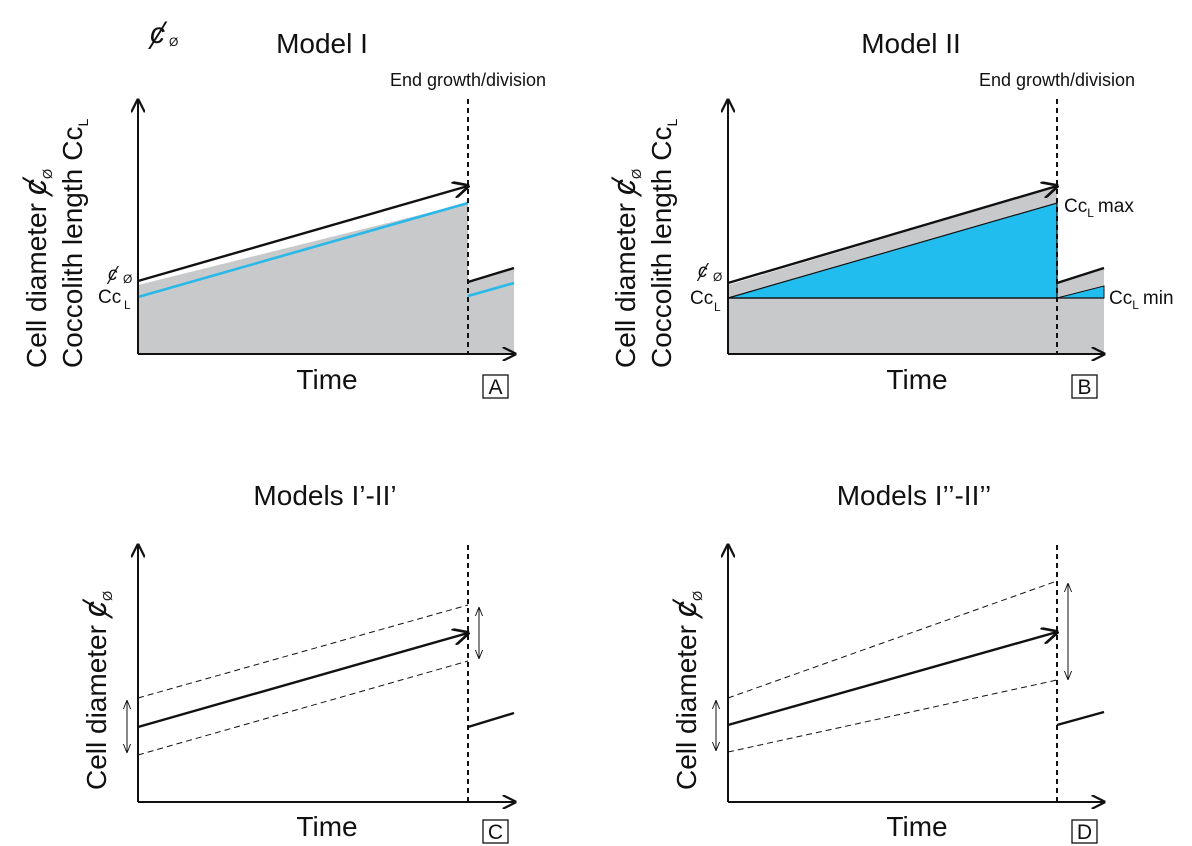  I want to click on panel-a-cell-area, so click(303, 278).